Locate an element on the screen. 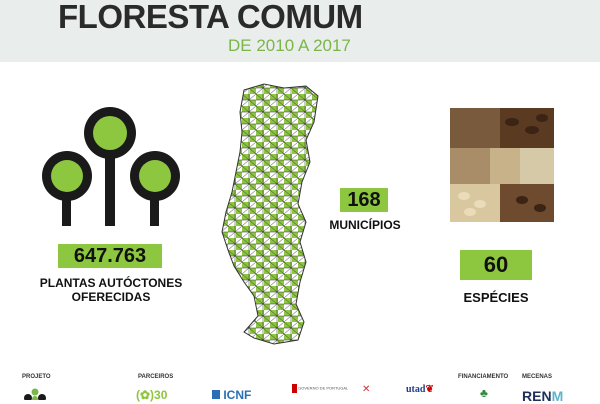 This screenshot has height=404, width=600. parceiro-logo-30: (✿)30 is located at coordinates (152, 395).